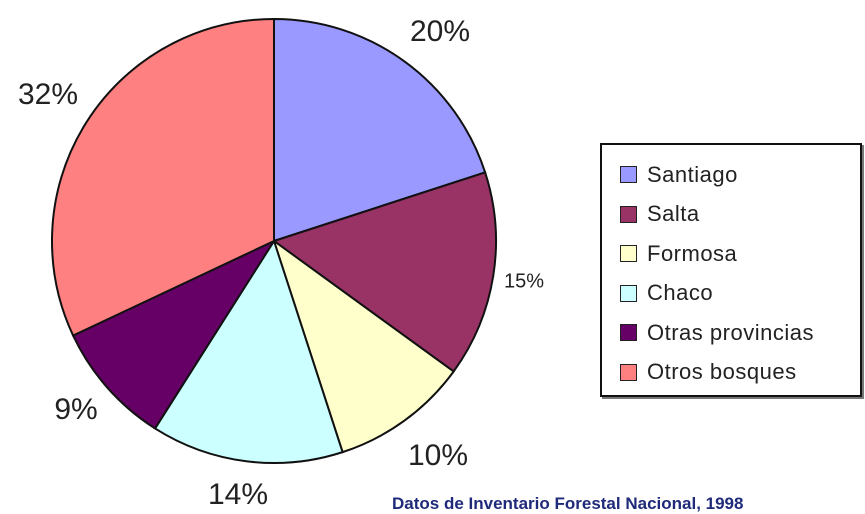  I want to click on data-label-formosa: 10%, so click(438, 455).